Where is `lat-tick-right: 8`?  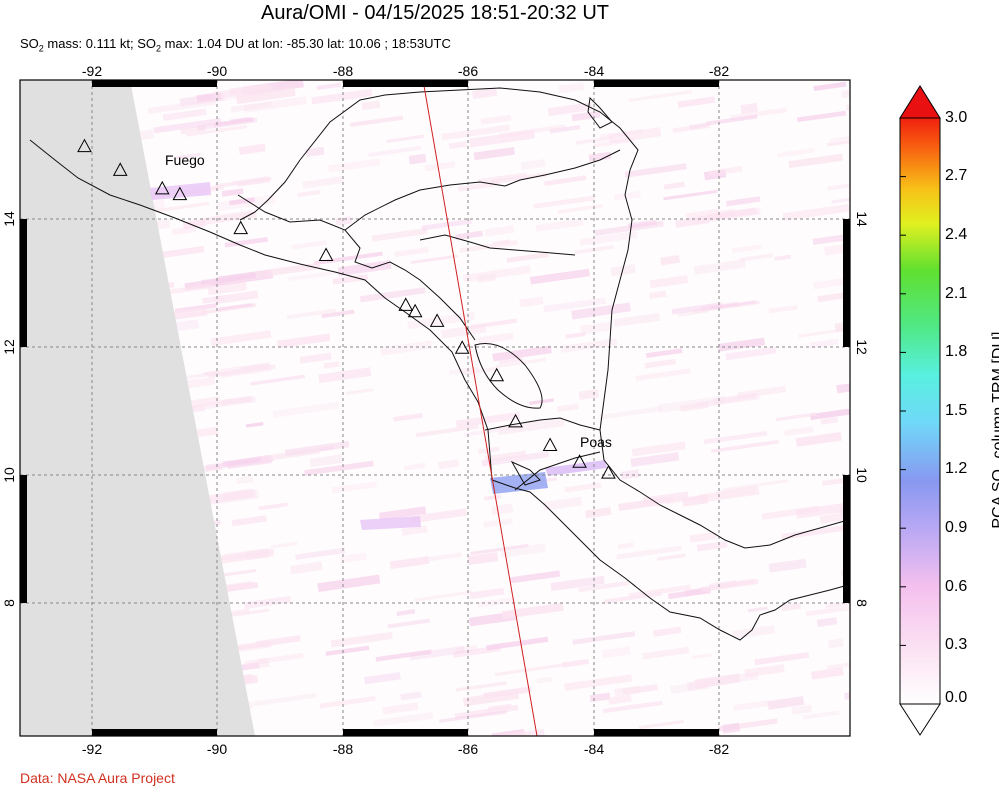 lat-tick-right: 8 is located at coordinates (862, 603).